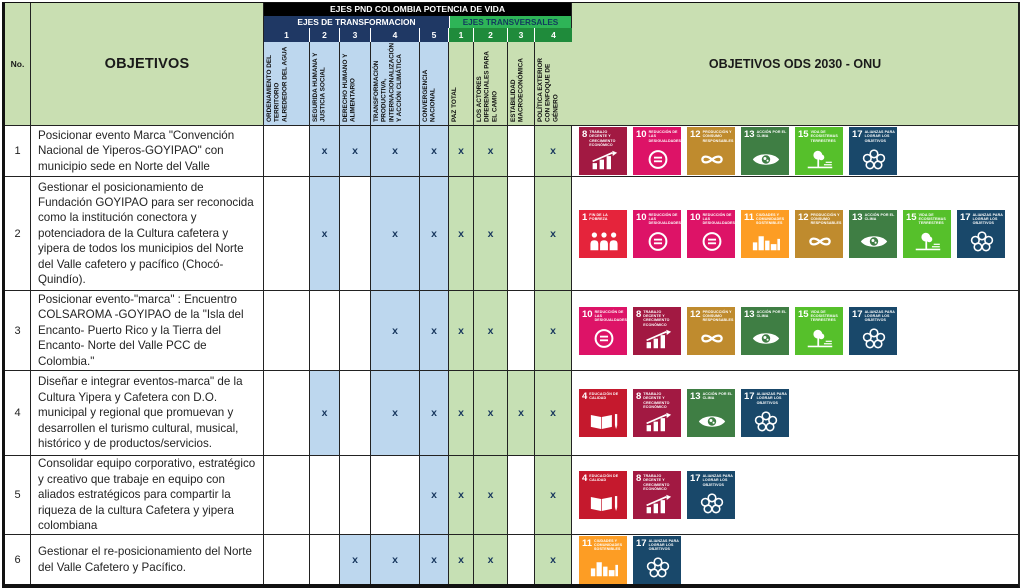 The height and width of the screenshot is (588, 1024). I want to click on matrix-cell-r6-v1: x, so click(461, 559).